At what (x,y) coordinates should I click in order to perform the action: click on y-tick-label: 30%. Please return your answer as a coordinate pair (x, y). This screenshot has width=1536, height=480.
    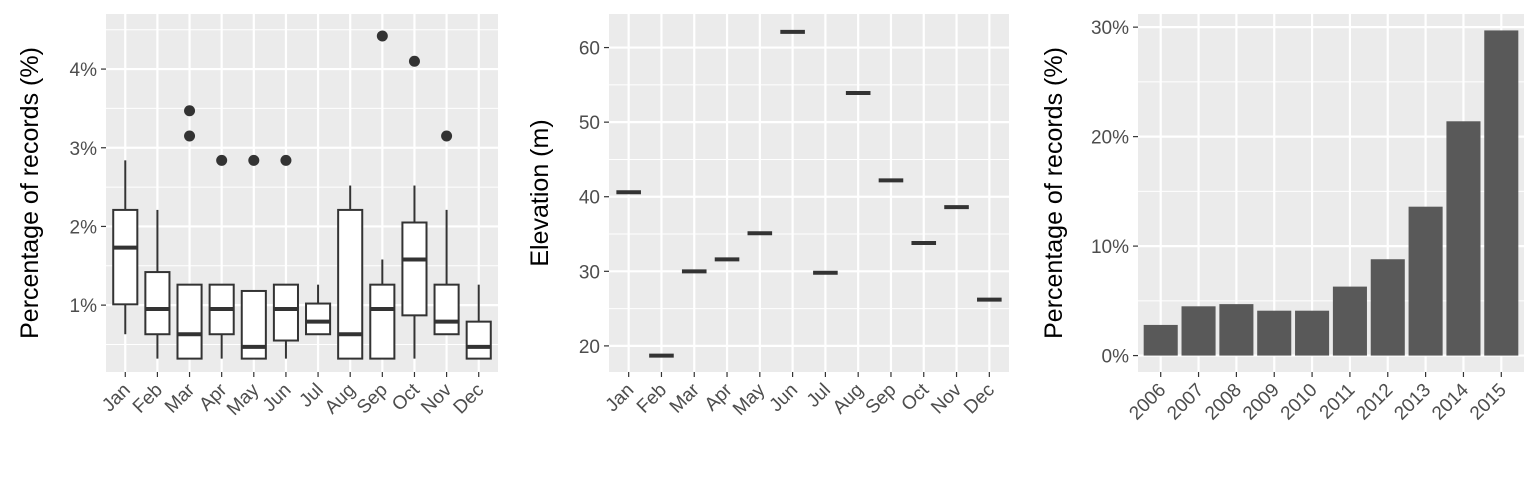
    Looking at the image, I should click on (1110, 28).